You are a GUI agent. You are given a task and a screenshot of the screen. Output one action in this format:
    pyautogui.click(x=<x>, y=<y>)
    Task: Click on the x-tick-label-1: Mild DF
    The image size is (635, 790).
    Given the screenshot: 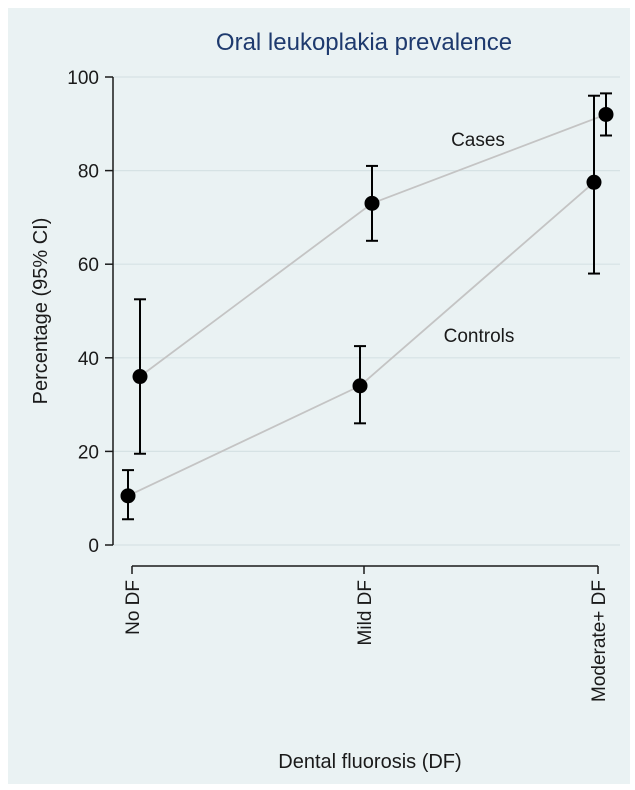 What is the action you would take?
    pyautogui.click(x=365, y=612)
    